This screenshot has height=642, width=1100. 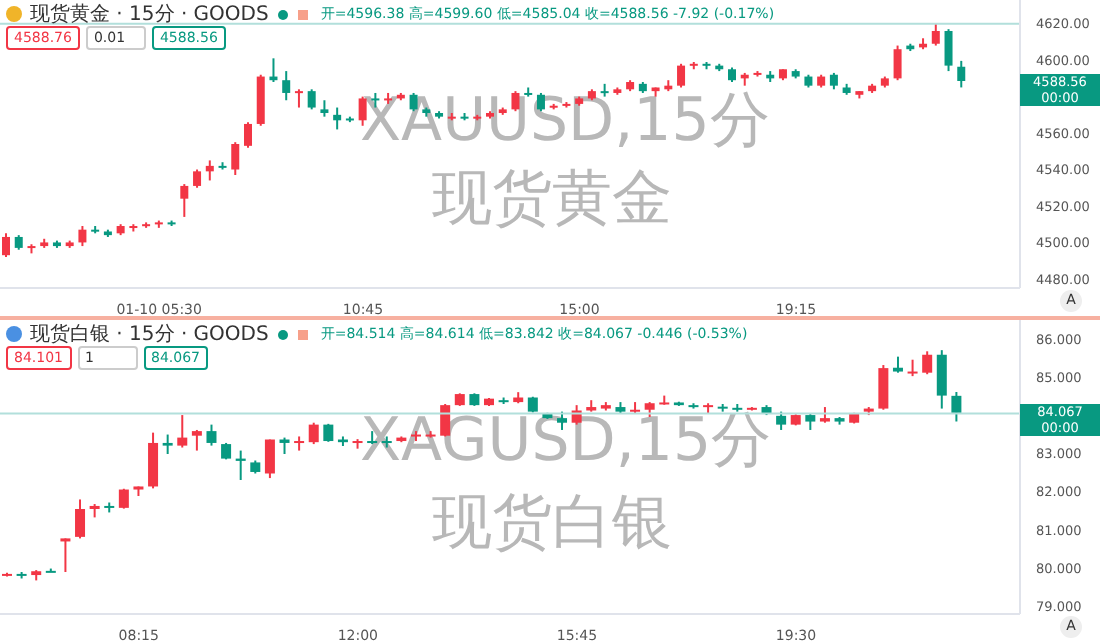 What do you see at coordinates (552, 200) in the screenshot?
I see `annotation: 现货黄金` at bounding box center [552, 200].